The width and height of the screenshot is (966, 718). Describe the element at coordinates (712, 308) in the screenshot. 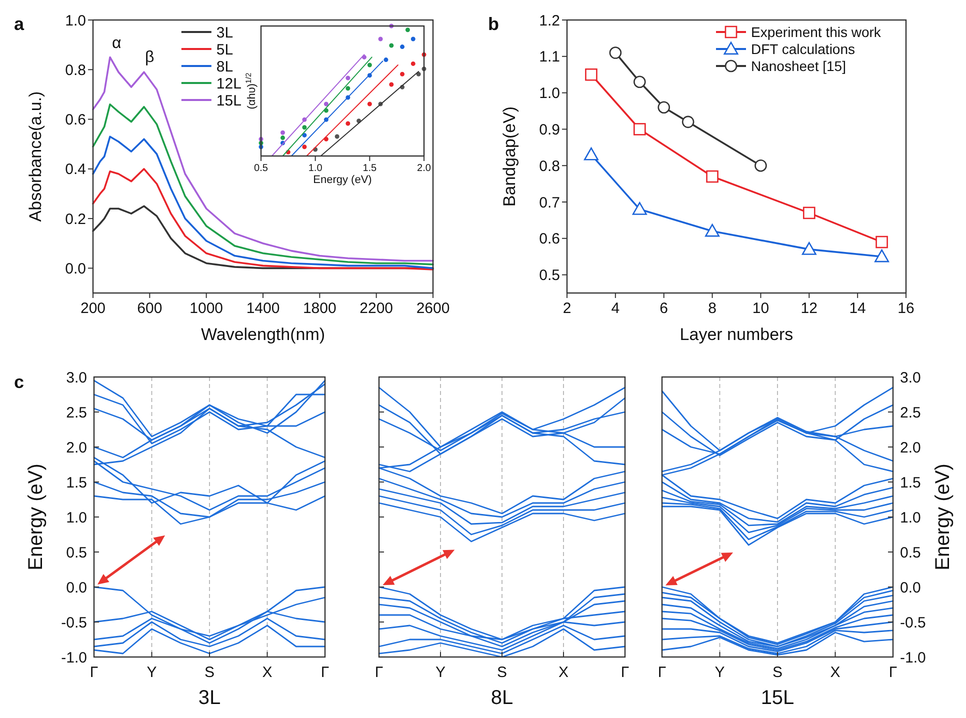

I see `x-tick-label: 8` at that location.